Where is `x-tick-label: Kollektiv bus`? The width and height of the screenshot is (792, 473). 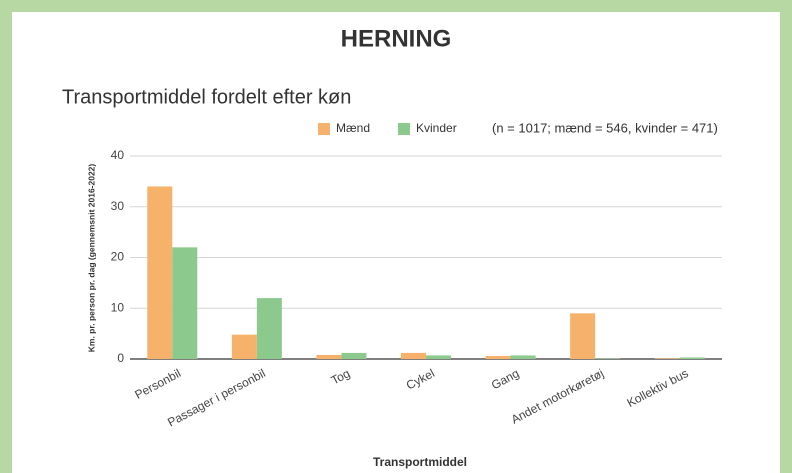
x-tick-label: Kollektiv bus is located at coordinates (658, 388).